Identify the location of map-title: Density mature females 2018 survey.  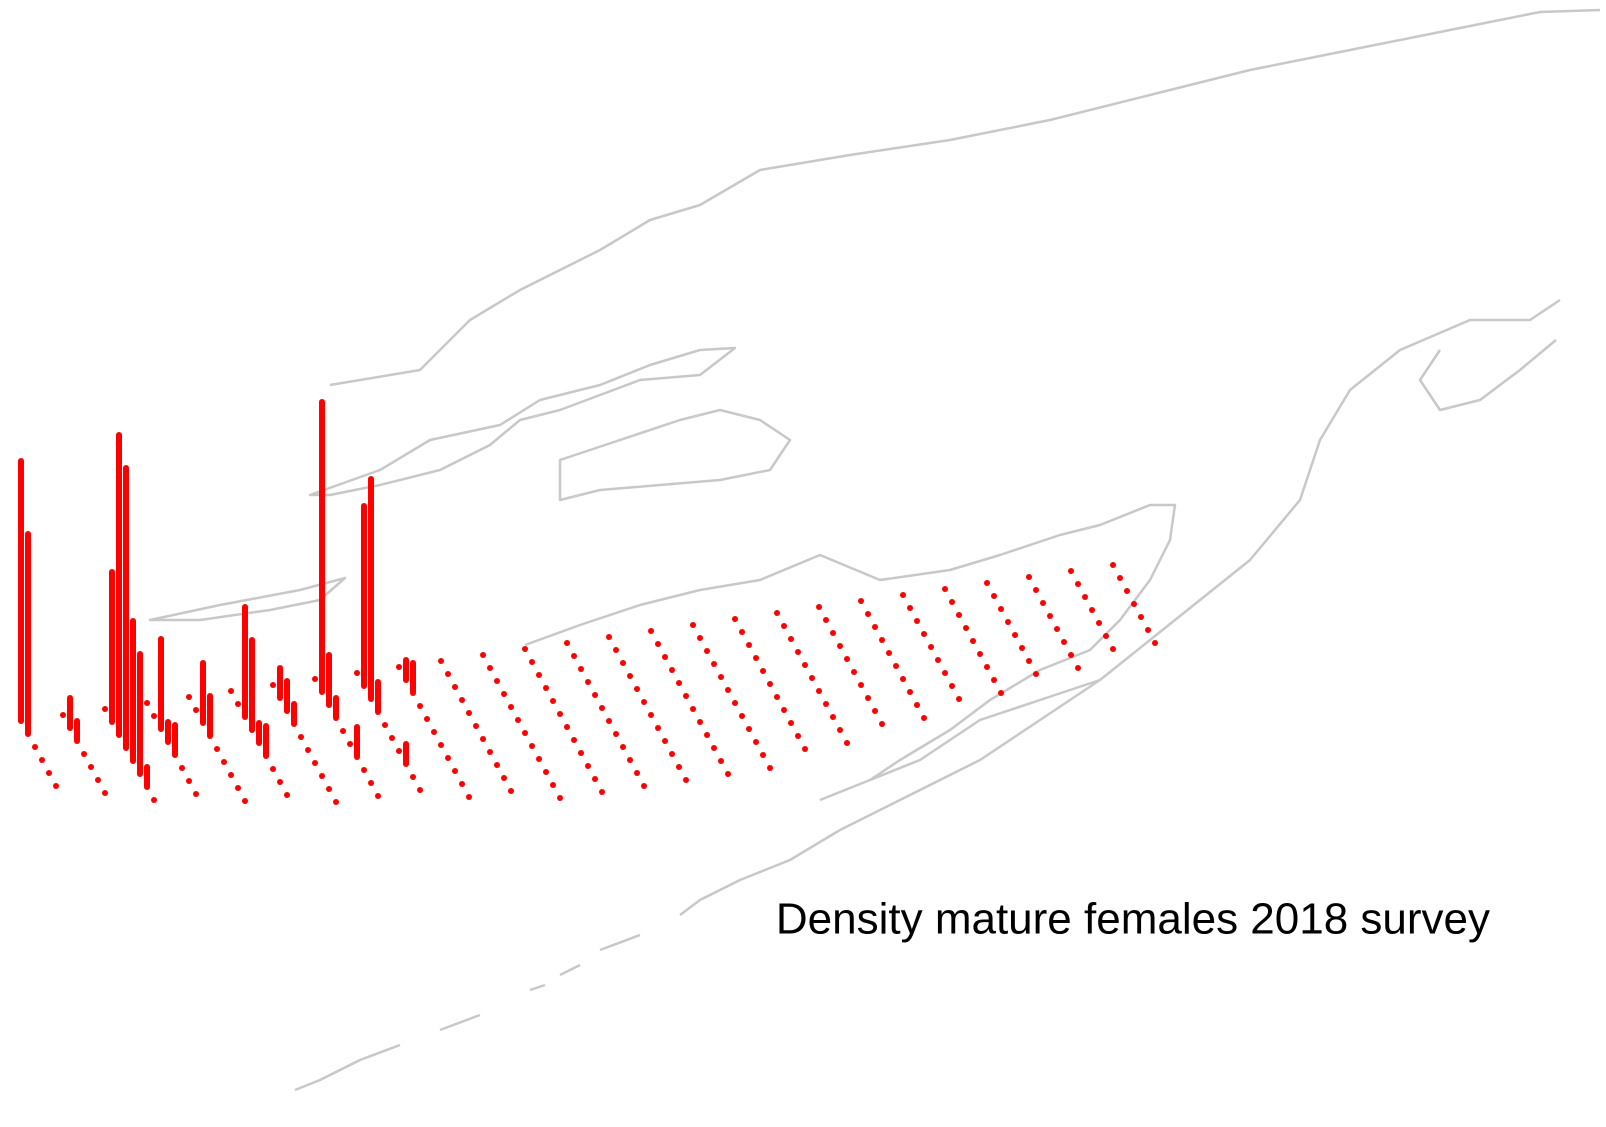
(1133, 919).